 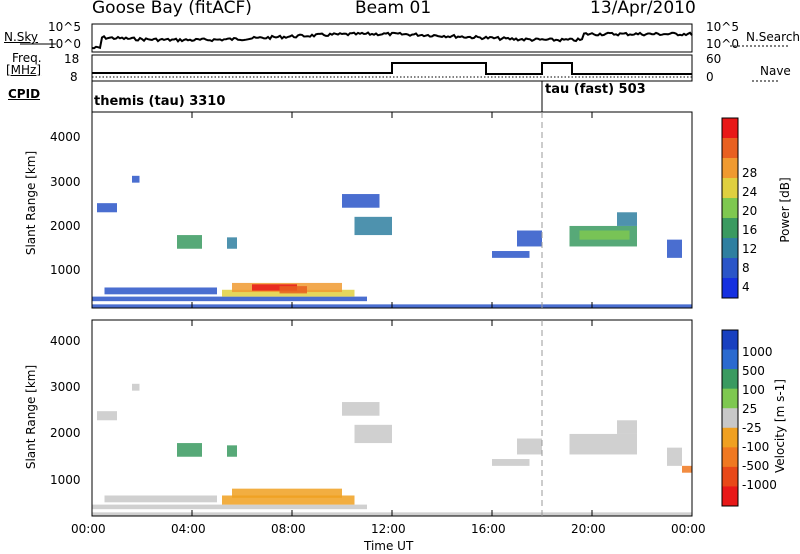 What do you see at coordinates (750, 211) in the screenshot?
I see `power-cbar-tick: 20` at bounding box center [750, 211].